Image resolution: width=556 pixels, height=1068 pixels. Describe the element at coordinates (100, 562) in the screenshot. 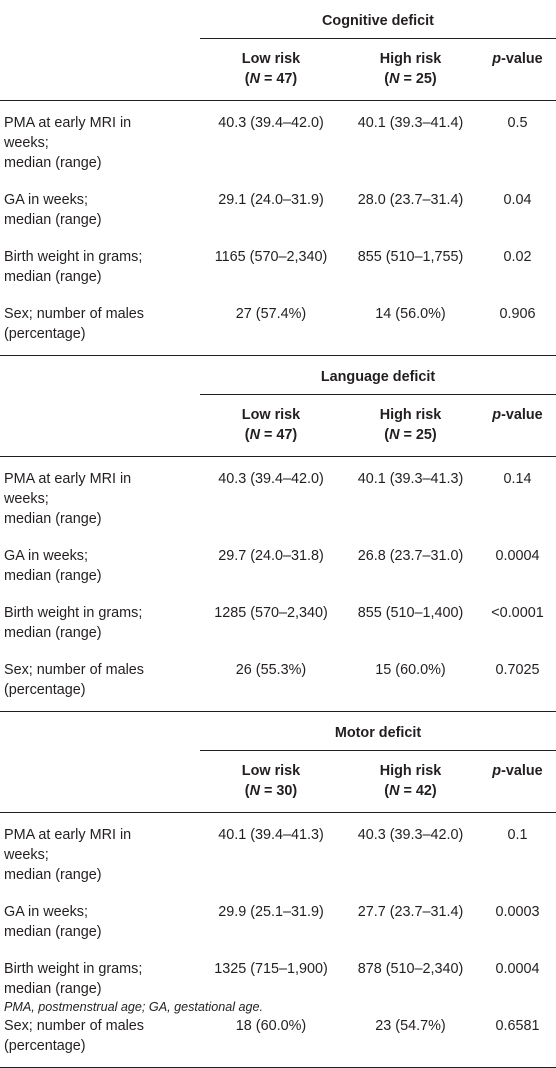

I see `row-label: GA in weeks; median (range)` at that location.